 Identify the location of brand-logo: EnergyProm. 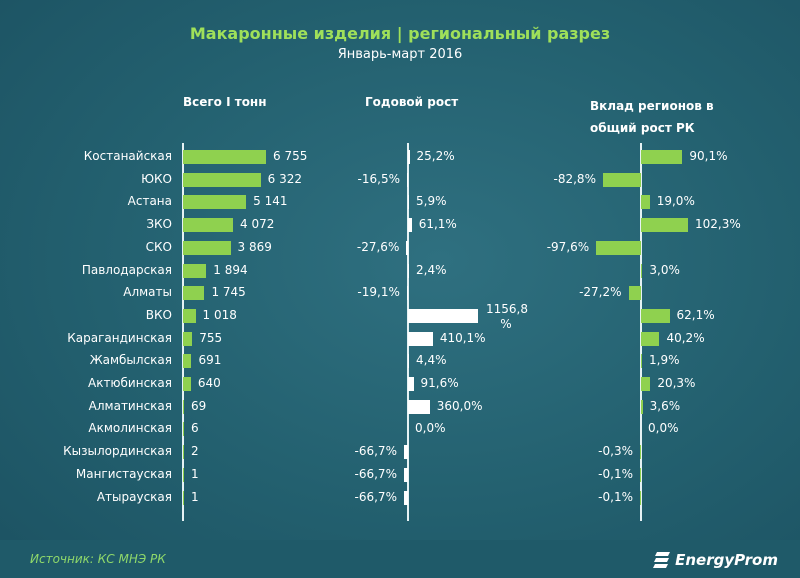
(715, 560).